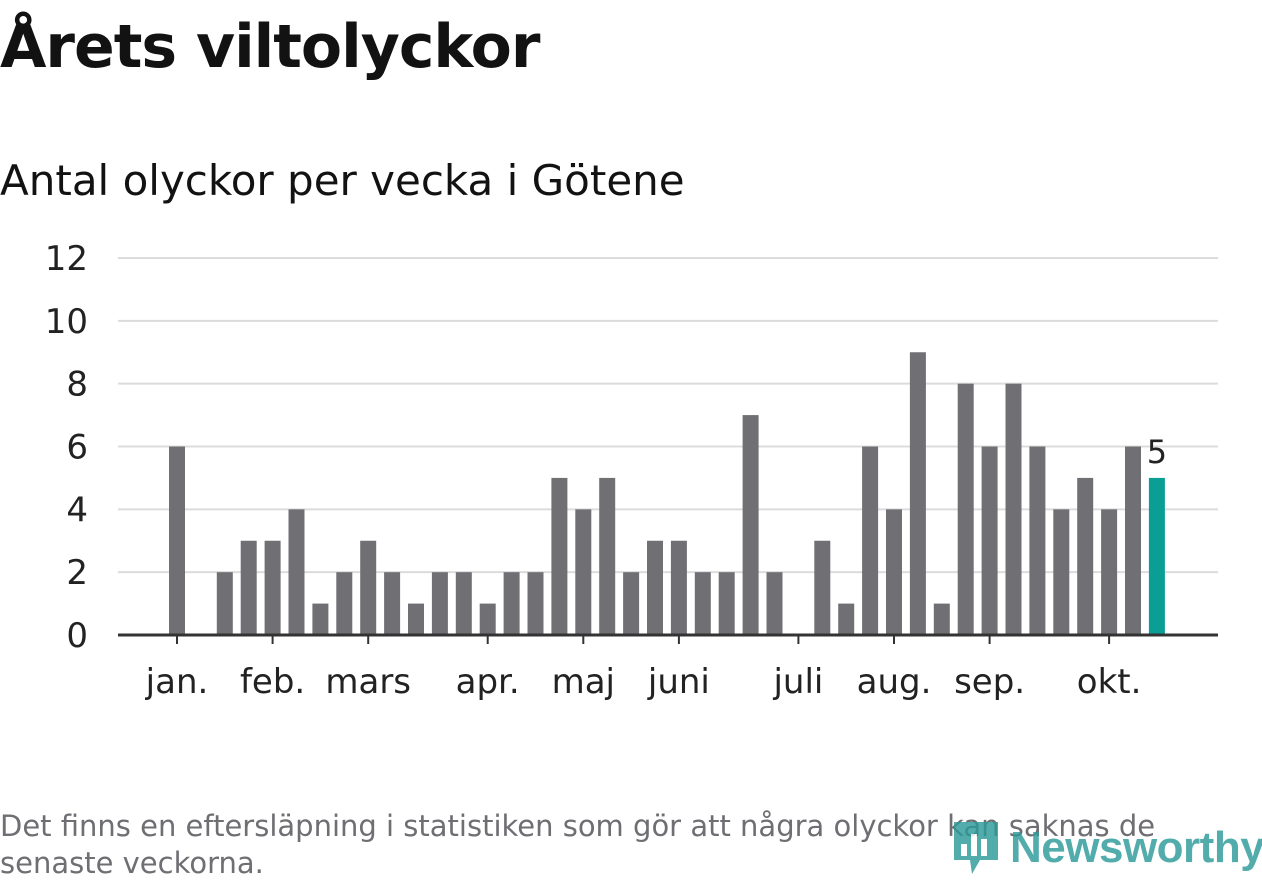 The width and height of the screenshot is (1262, 882). What do you see at coordinates (77, 510) in the screenshot?
I see `y-tick-label-4: 4` at bounding box center [77, 510].